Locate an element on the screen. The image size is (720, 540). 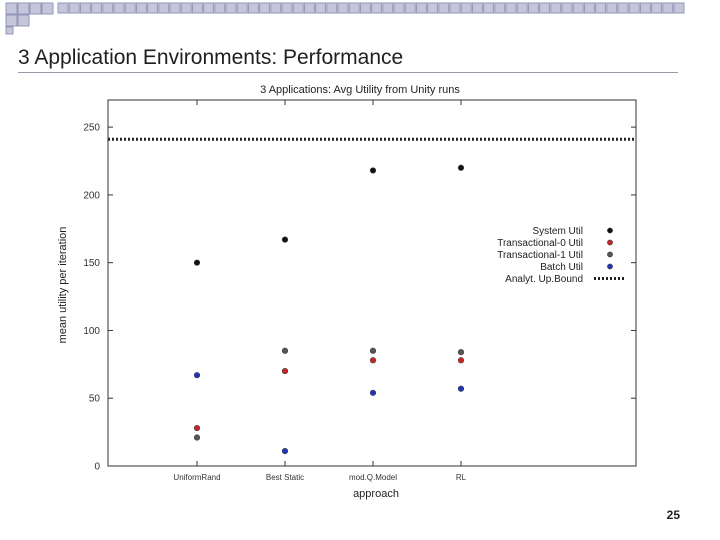
page-number: 25 is located at coordinates (673, 515).